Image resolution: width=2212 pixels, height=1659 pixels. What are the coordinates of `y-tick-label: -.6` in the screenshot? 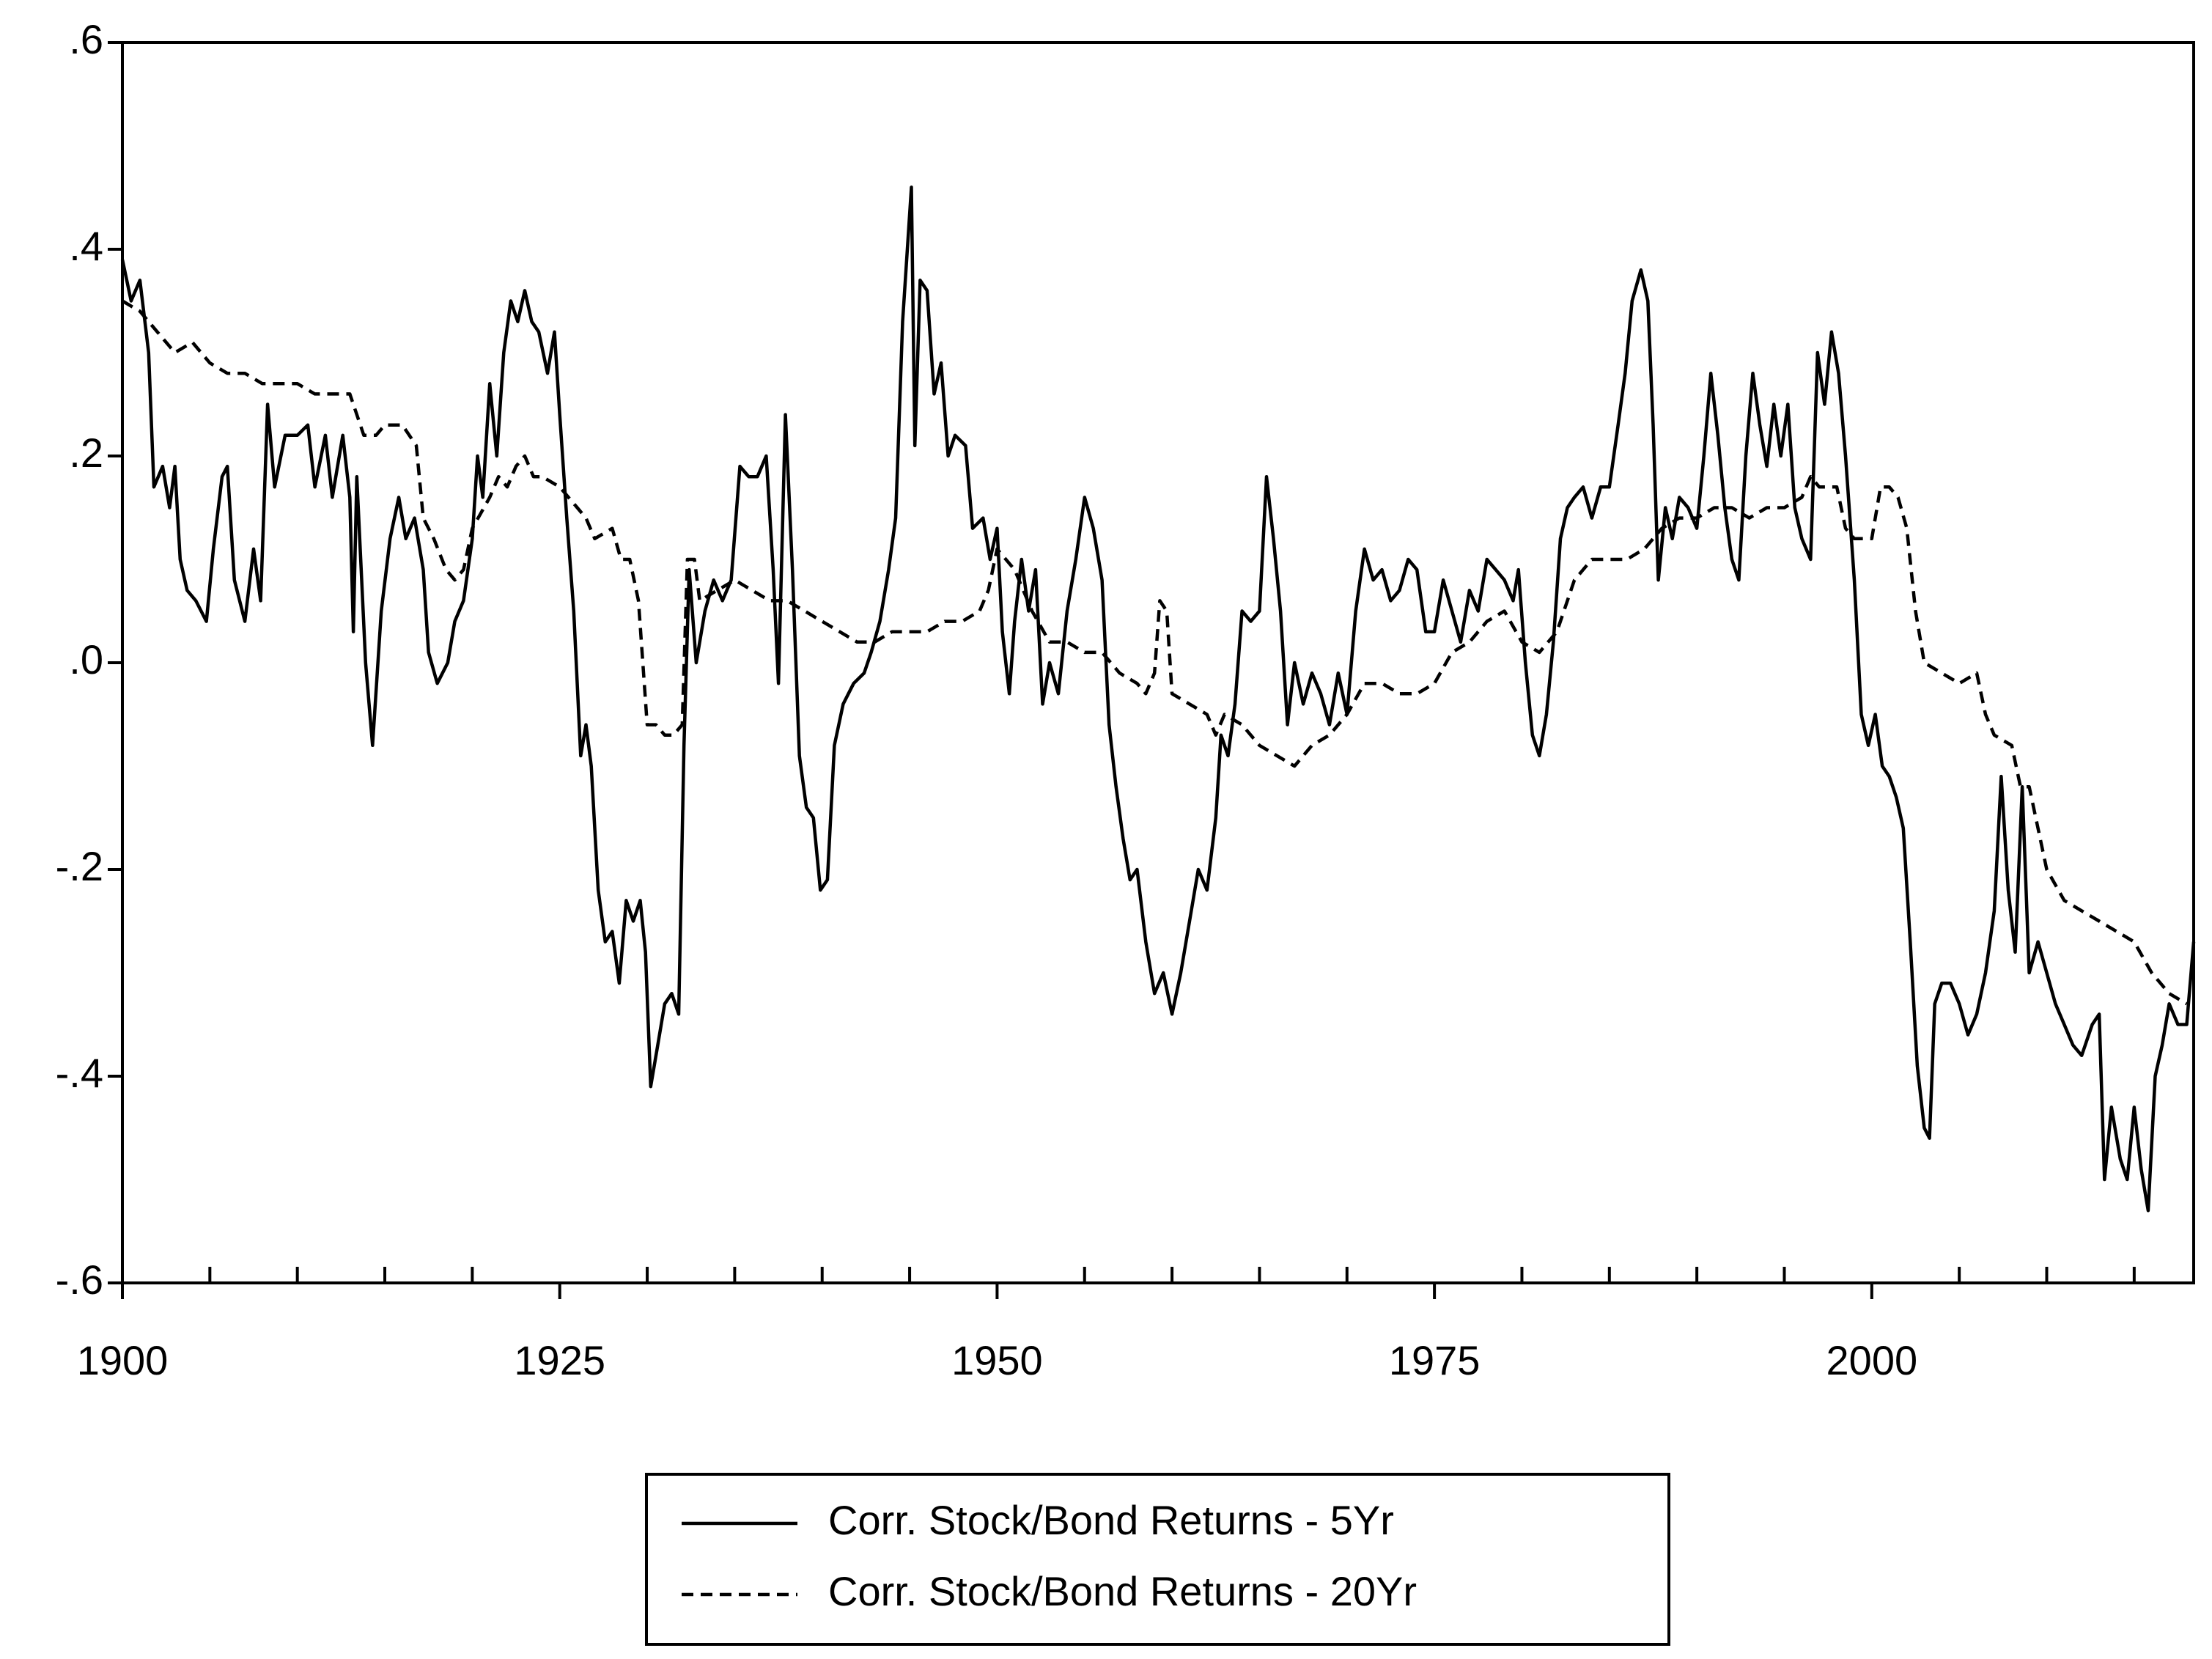 It's located at (79, 1280).